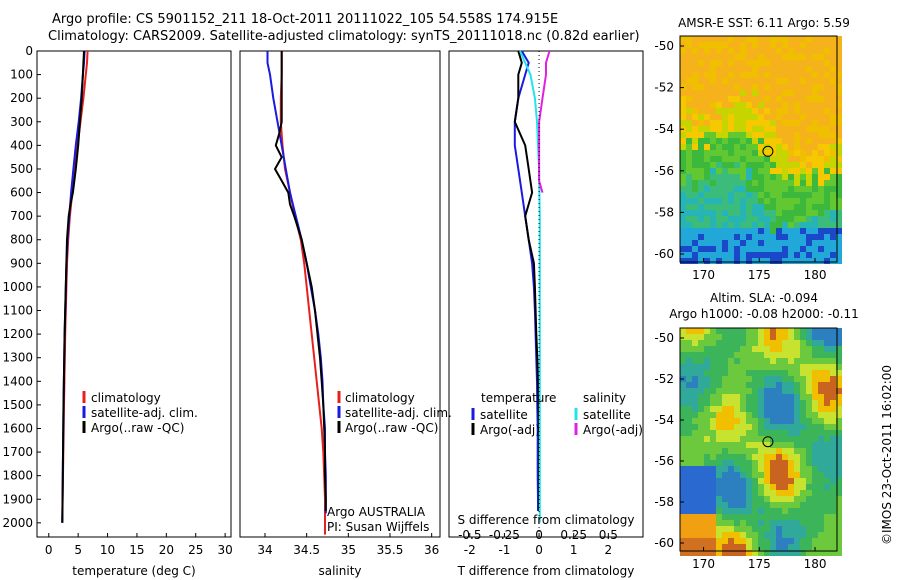 The height and width of the screenshot is (580, 900). I want to click on argo-position-marker, so click(768, 151).